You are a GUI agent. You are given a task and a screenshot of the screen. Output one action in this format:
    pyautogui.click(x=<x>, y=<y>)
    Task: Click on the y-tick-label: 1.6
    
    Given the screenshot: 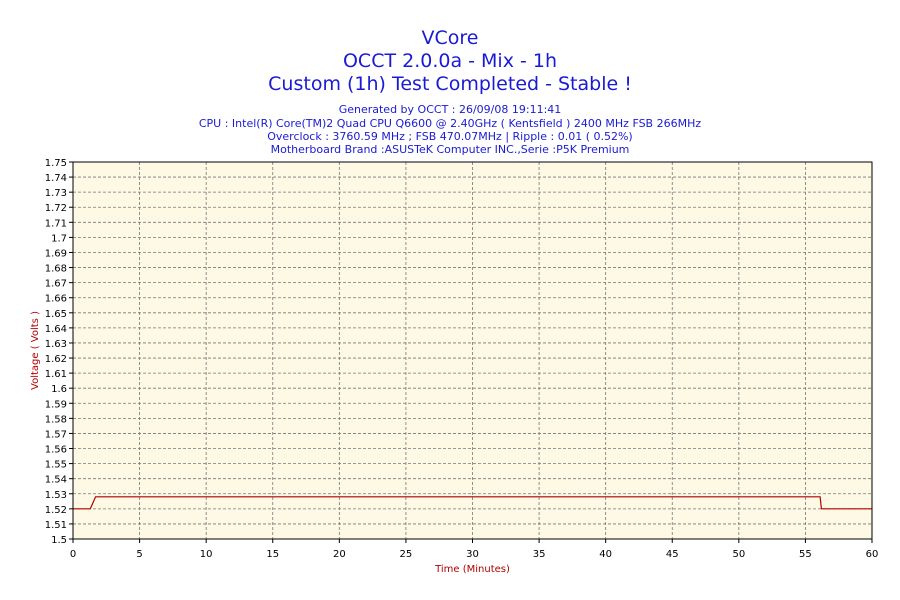 What is the action you would take?
    pyautogui.click(x=59, y=389)
    